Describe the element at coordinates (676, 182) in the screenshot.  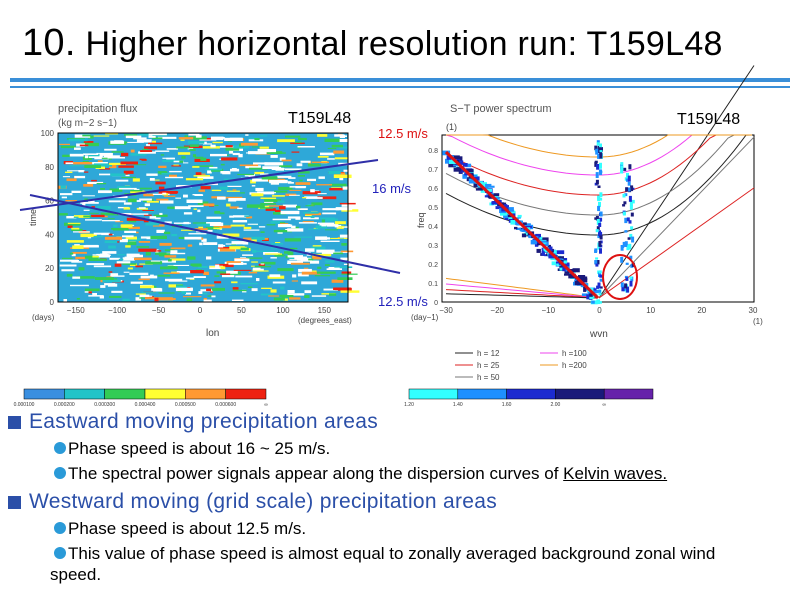
I see `kelvin-curve` at that location.